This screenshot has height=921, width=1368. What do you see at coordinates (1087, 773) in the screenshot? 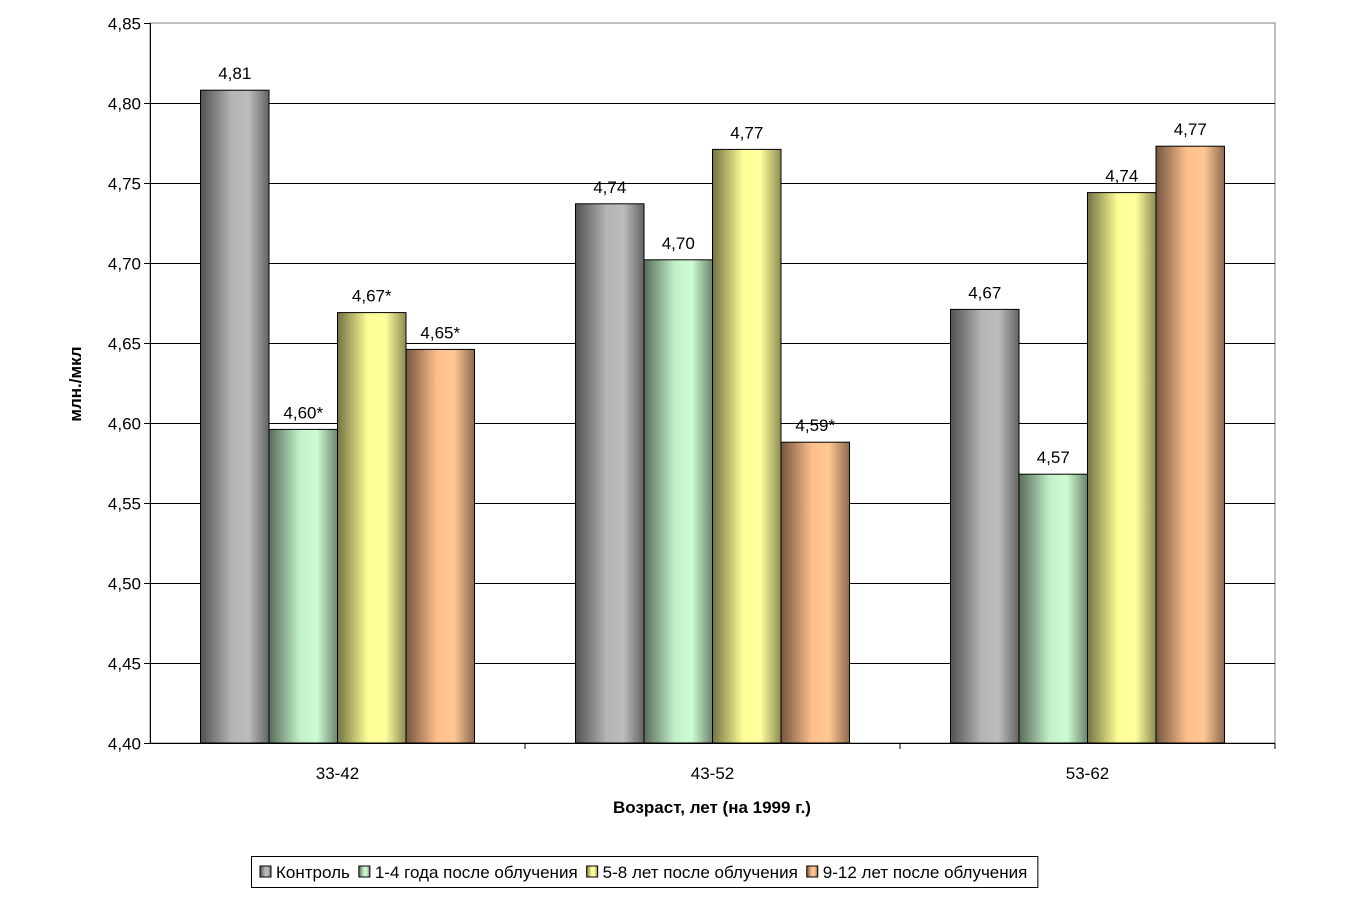
I see `x-category-label: 53-62` at bounding box center [1087, 773].